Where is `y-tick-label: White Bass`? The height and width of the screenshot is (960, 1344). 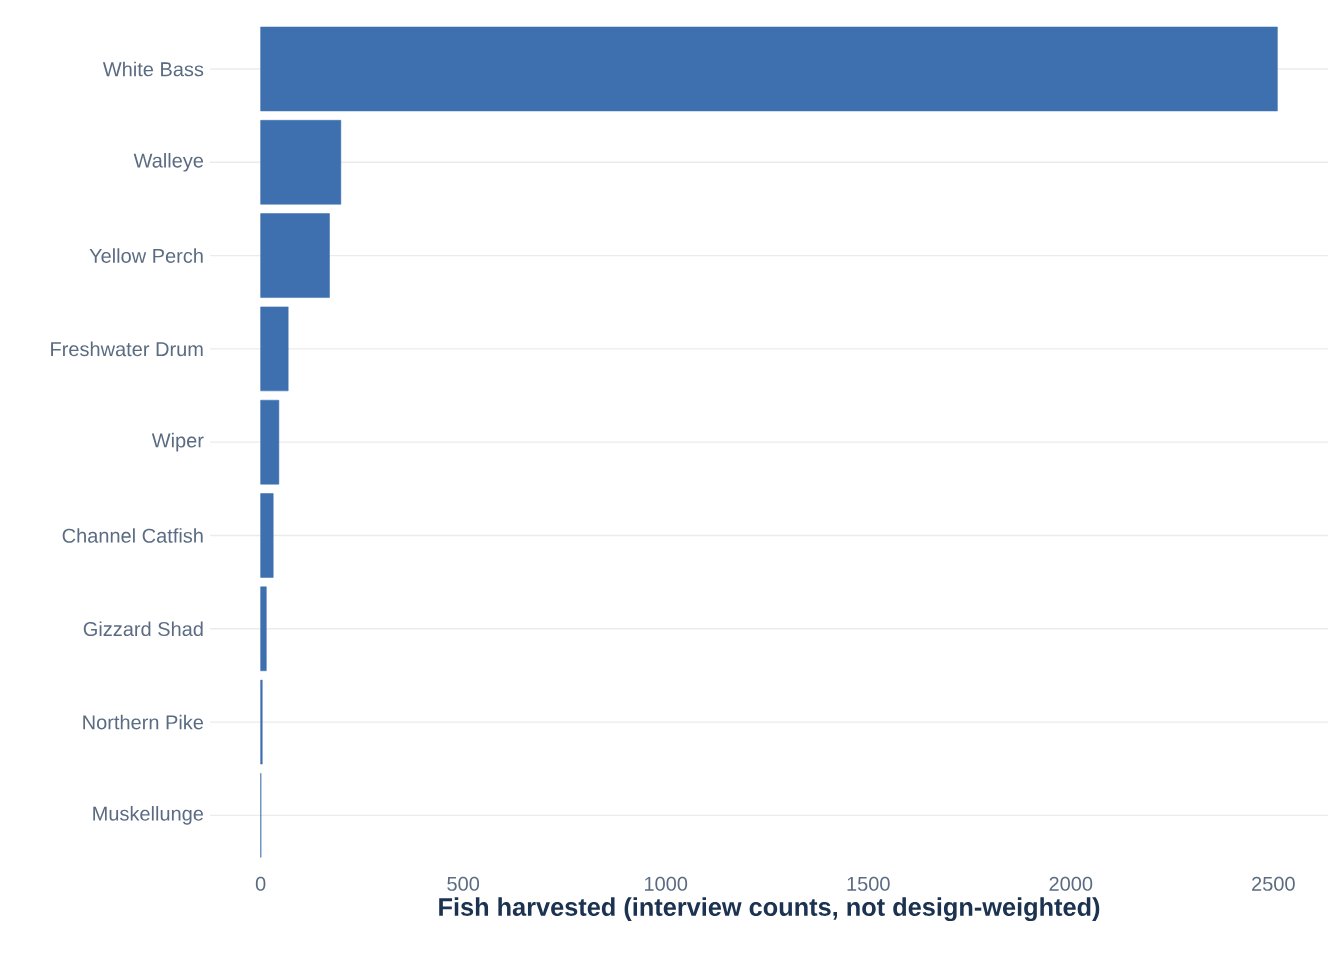 y-tick-label: White Bass is located at coordinates (153, 69).